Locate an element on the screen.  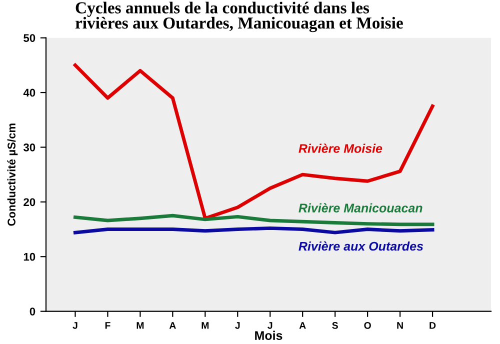
y-tick-label: 20 is located at coordinates (30, 202).